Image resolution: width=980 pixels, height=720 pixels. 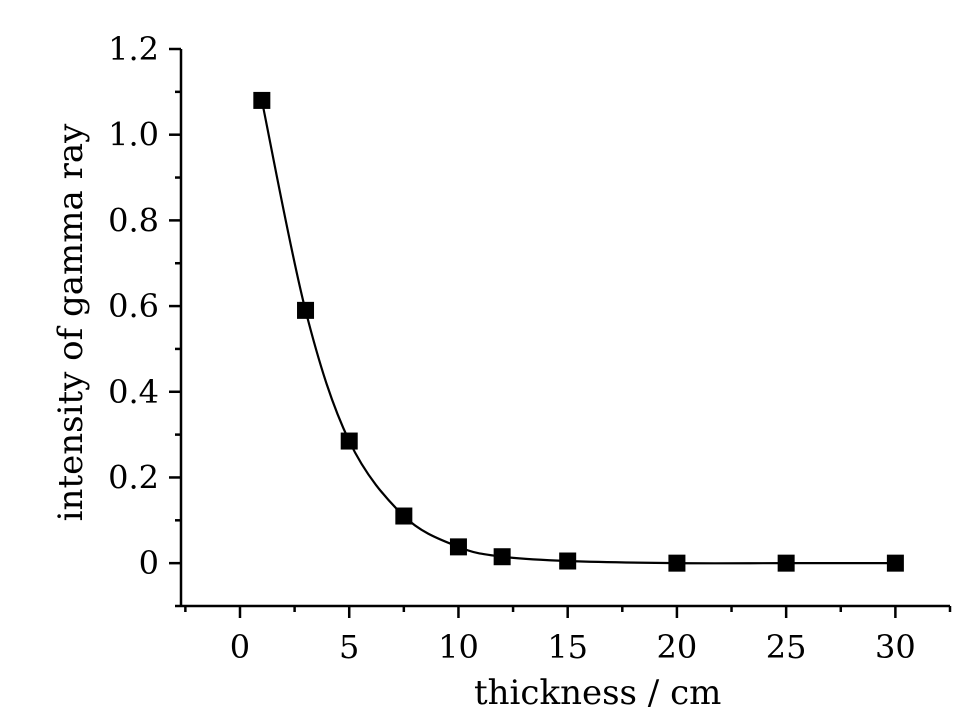 What do you see at coordinates (133, 49) in the screenshot?
I see `y-tick-label: 1.2` at bounding box center [133, 49].